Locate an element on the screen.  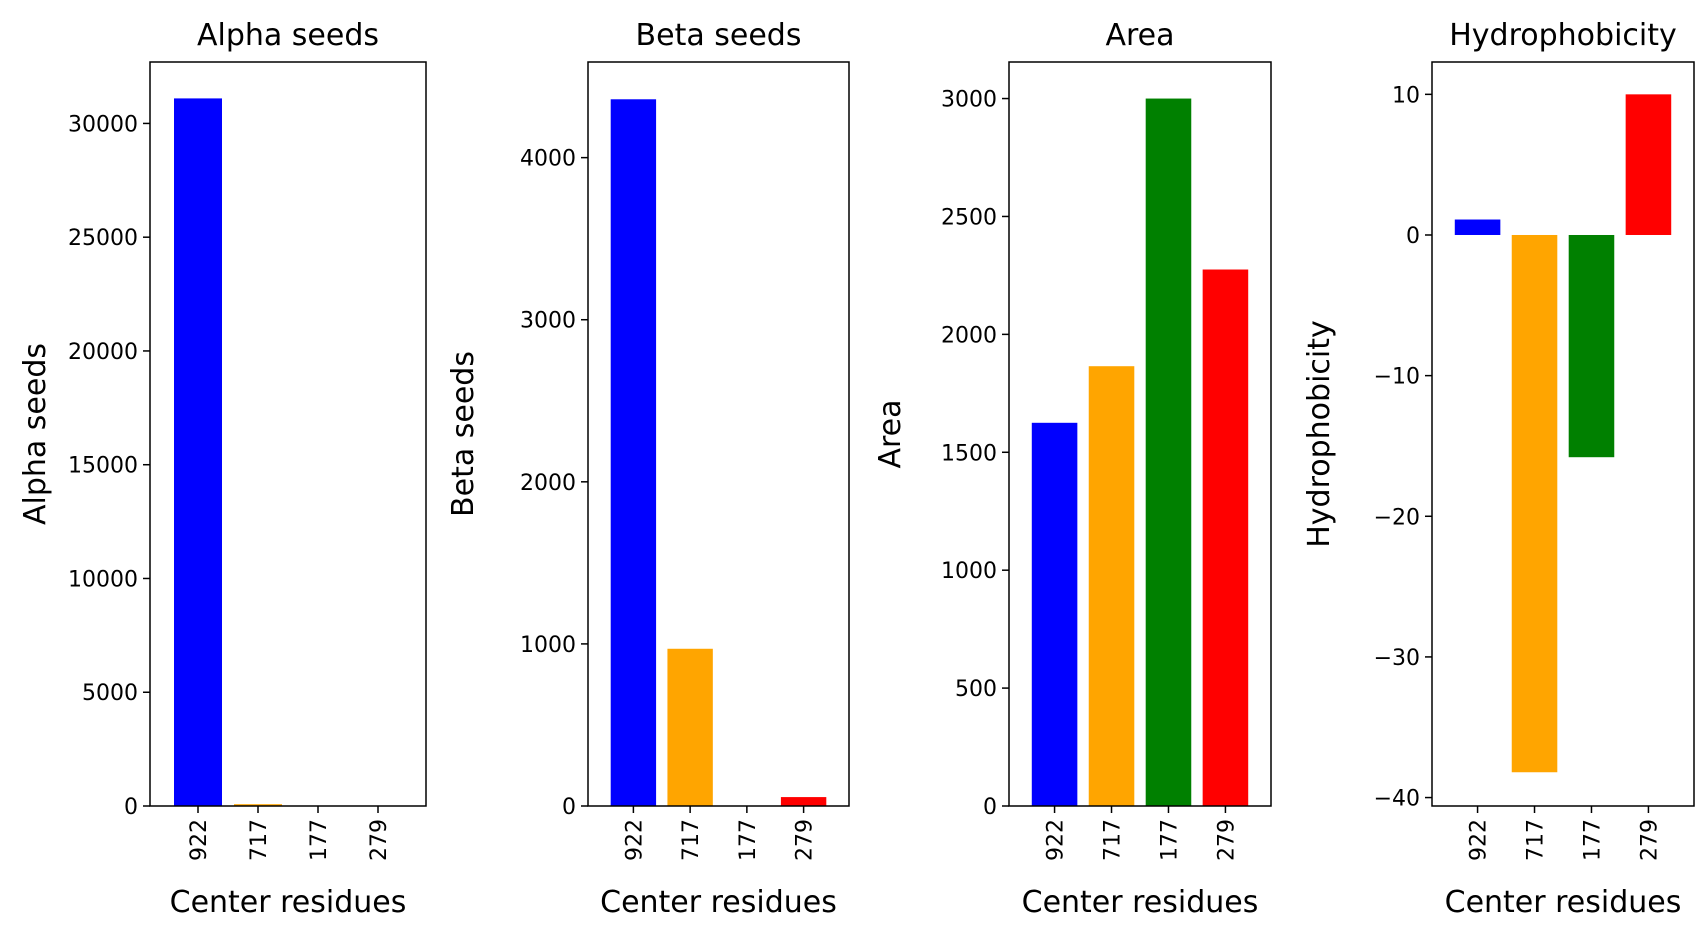
y-tick-label: 10000 is located at coordinates (103, 579).